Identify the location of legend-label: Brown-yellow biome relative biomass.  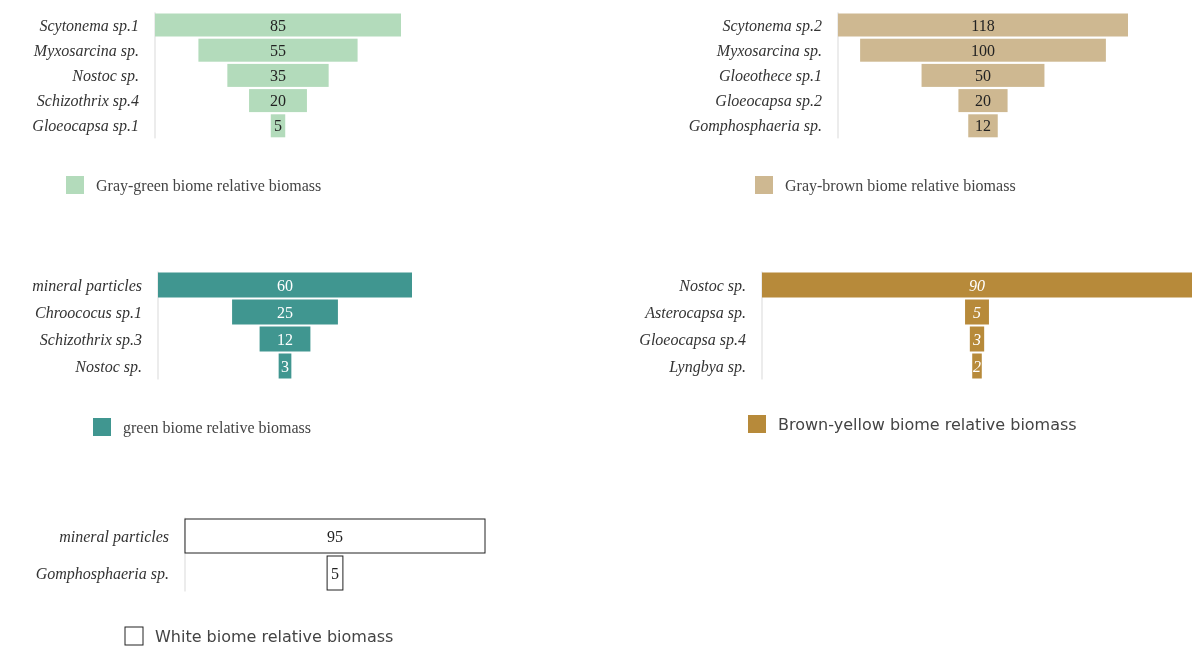
(927, 424).